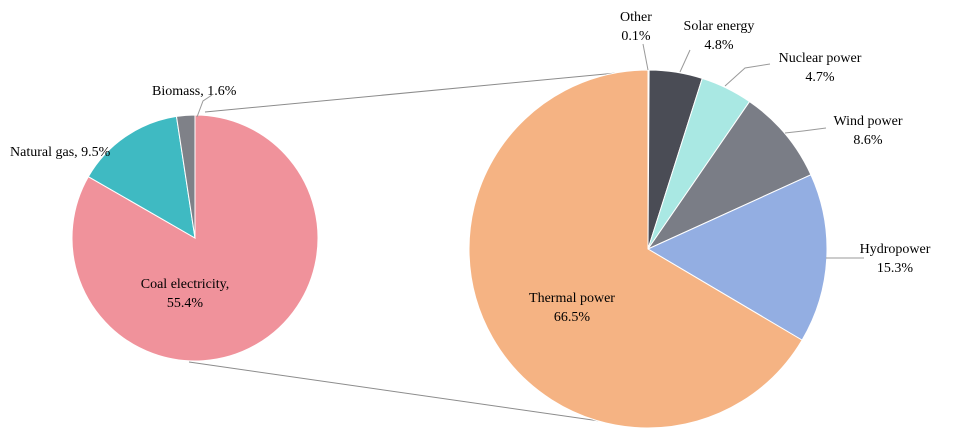  Describe the element at coordinates (426, 91) in the screenshot. I see `connector-line-top` at that location.